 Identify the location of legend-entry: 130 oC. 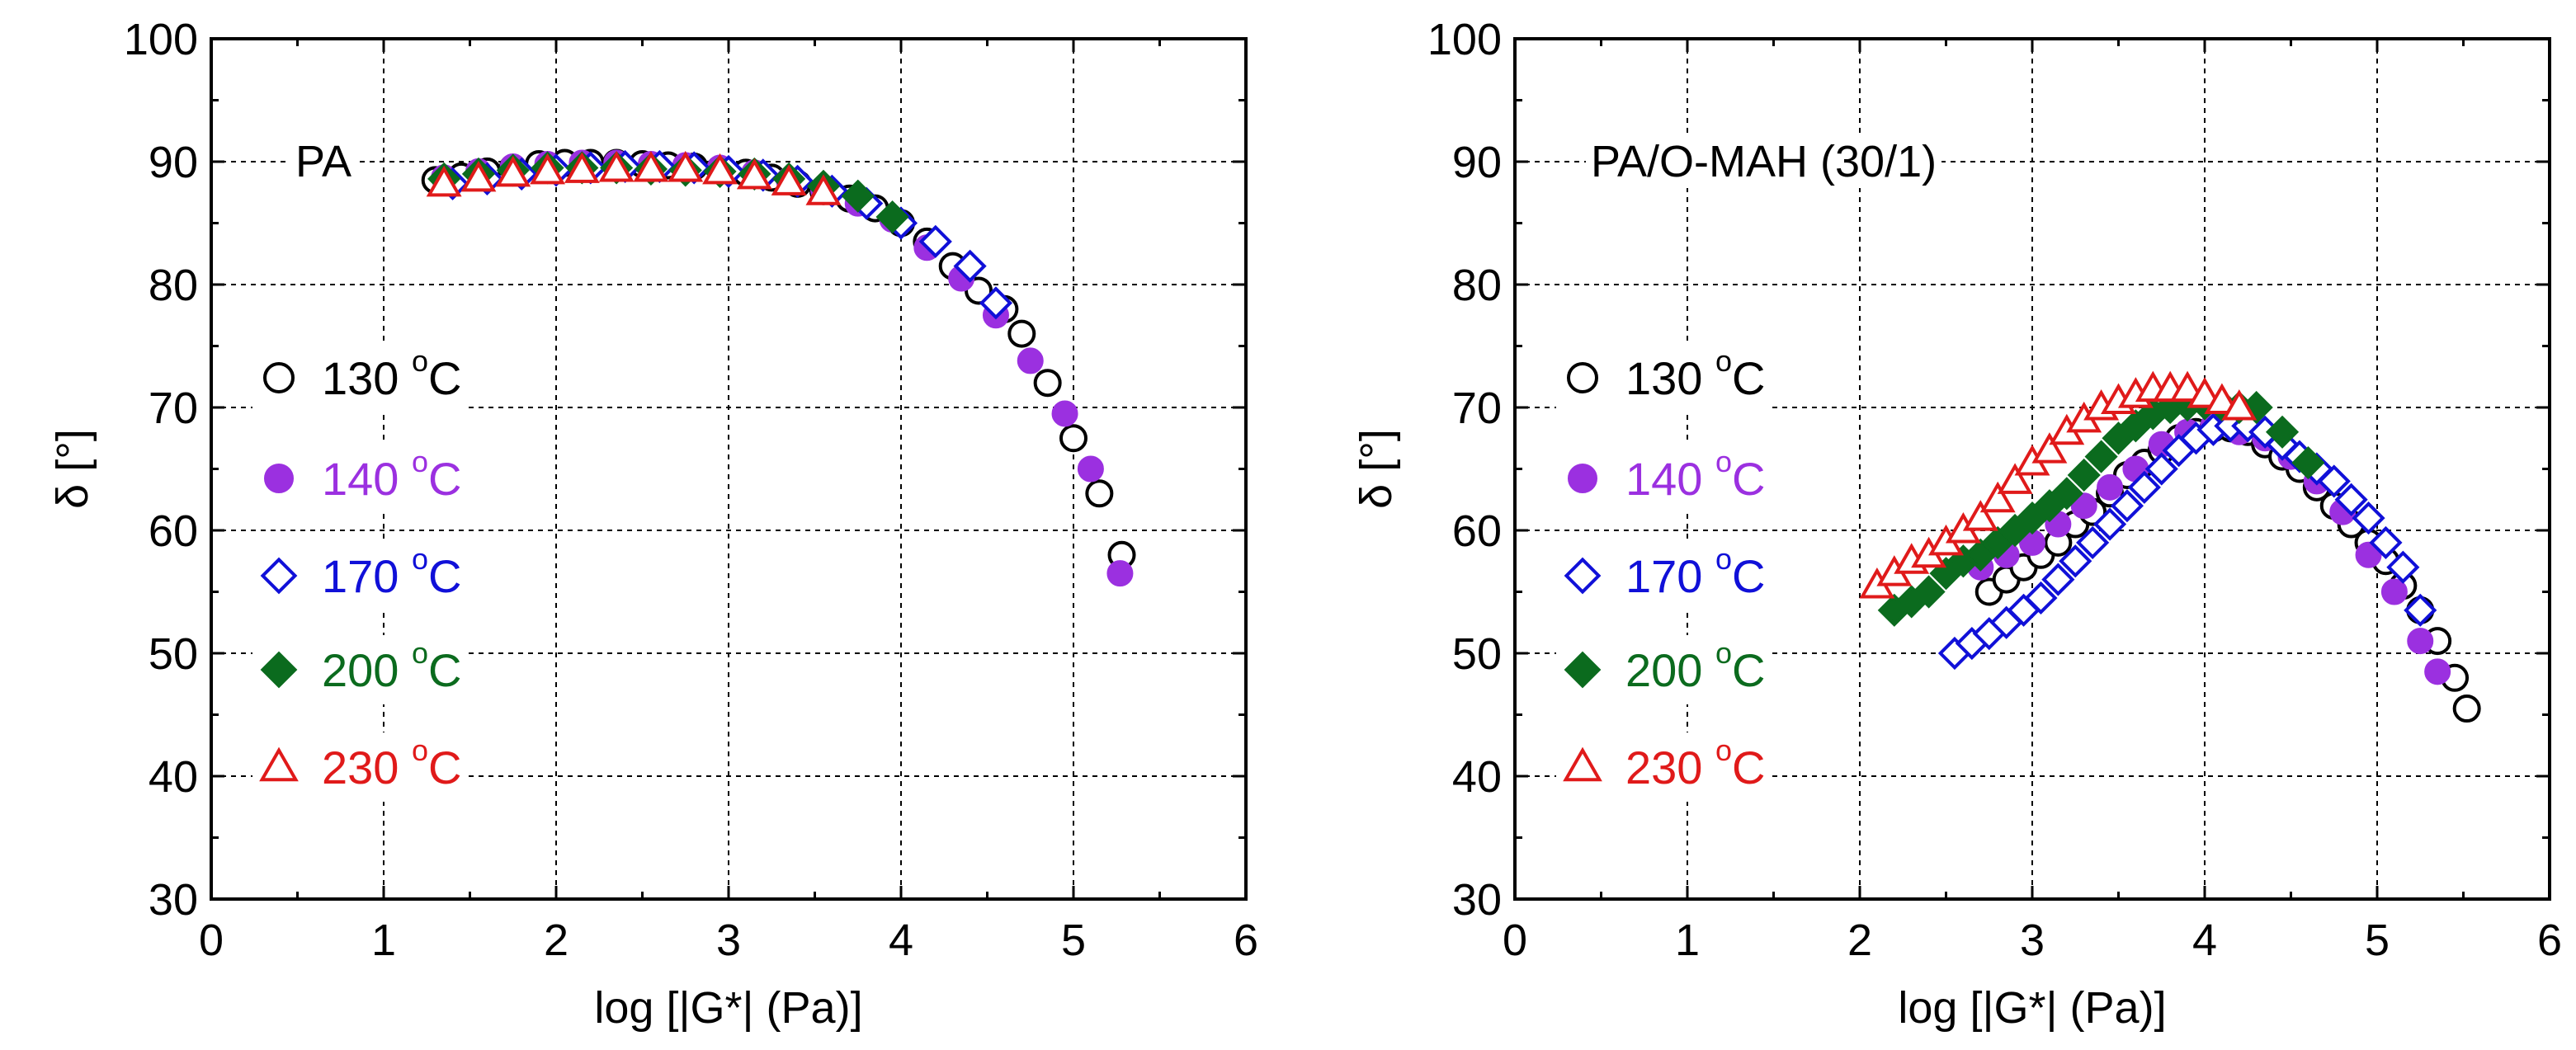
(360, 377).